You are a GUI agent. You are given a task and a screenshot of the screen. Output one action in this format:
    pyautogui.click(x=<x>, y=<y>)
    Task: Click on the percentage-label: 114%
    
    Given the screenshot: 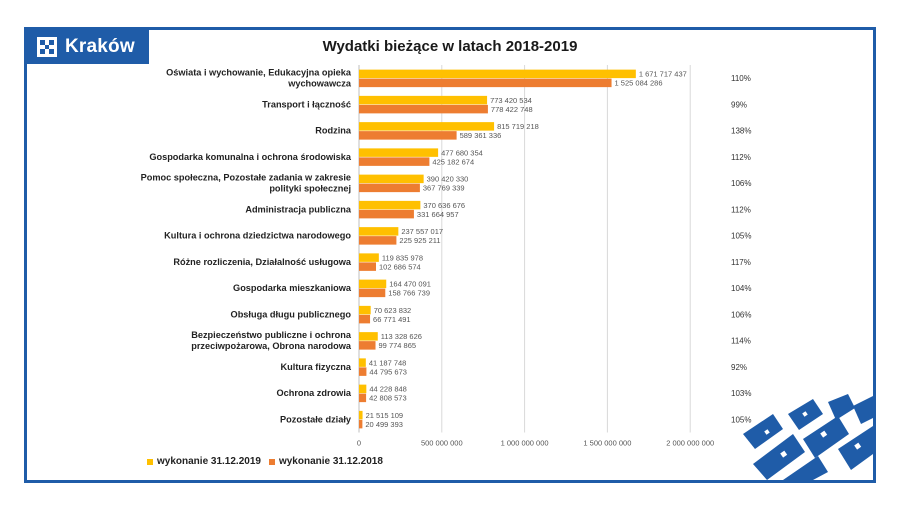 What is the action you would take?
    pyautogui.click(x=741, y=341)
    